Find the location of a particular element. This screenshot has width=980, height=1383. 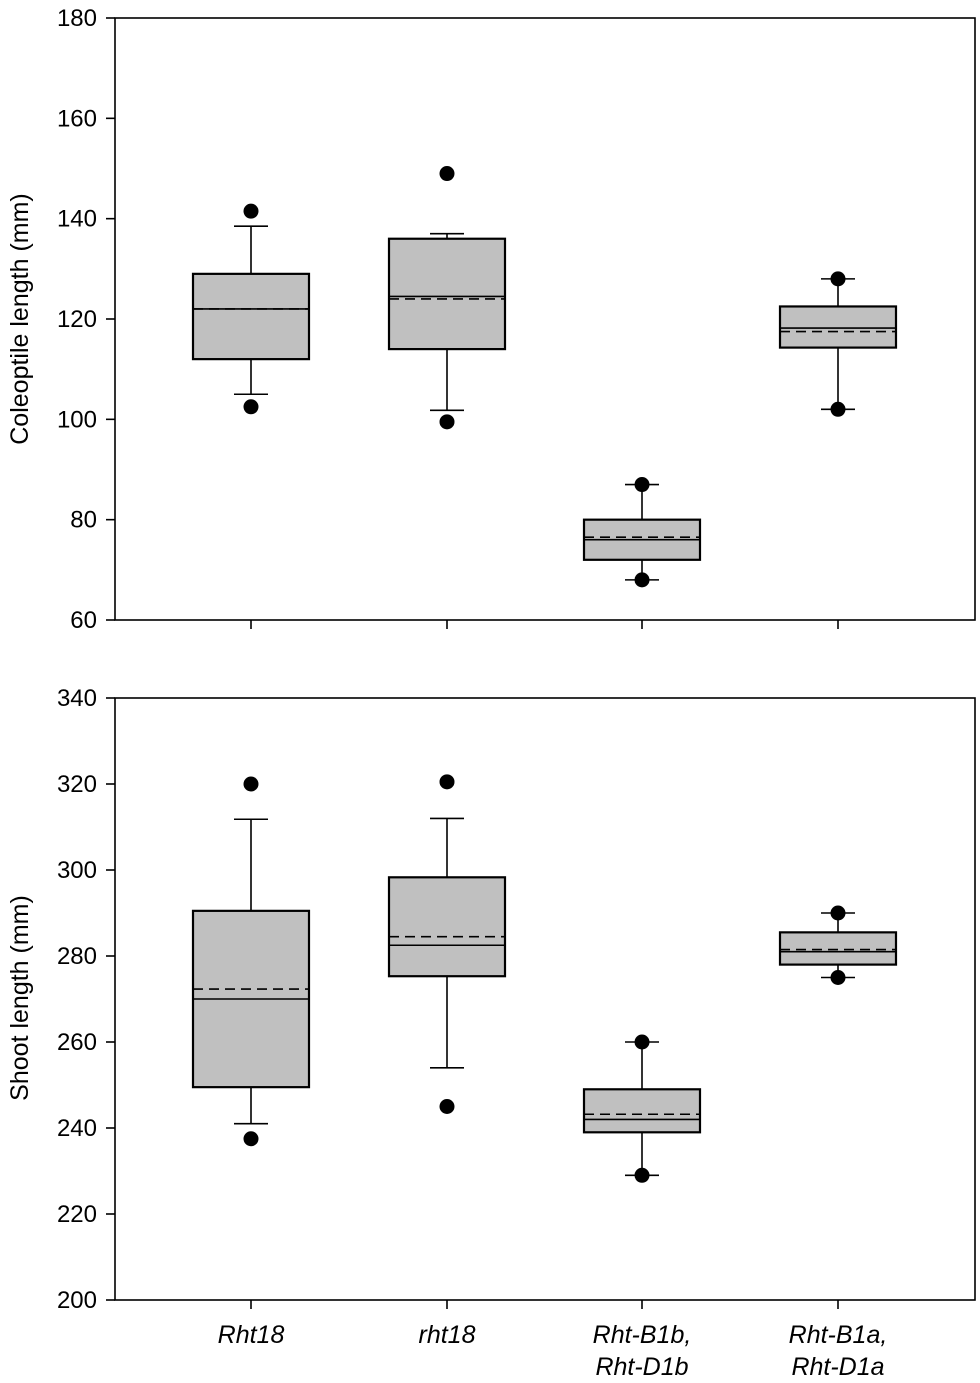

y-axis-title: Shoot length (mm) is located at coordinates (20, 998).